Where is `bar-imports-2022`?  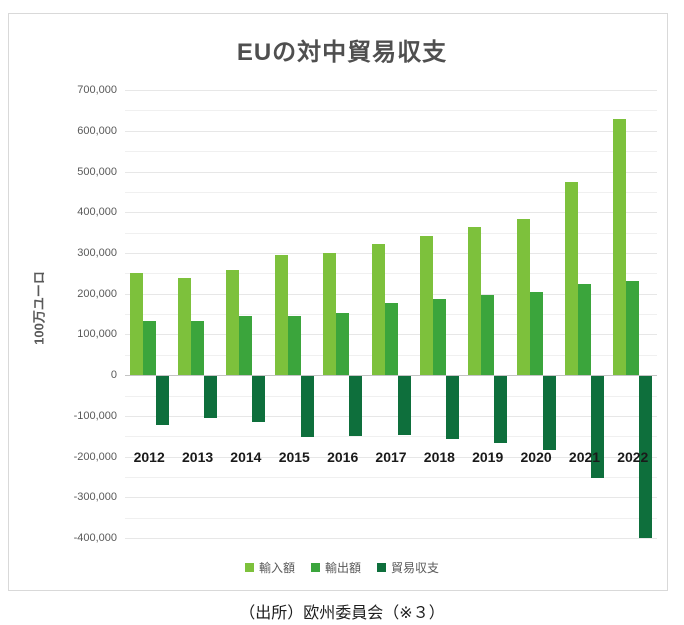 bar-imports-2022 is located at coordinates (620, 247).